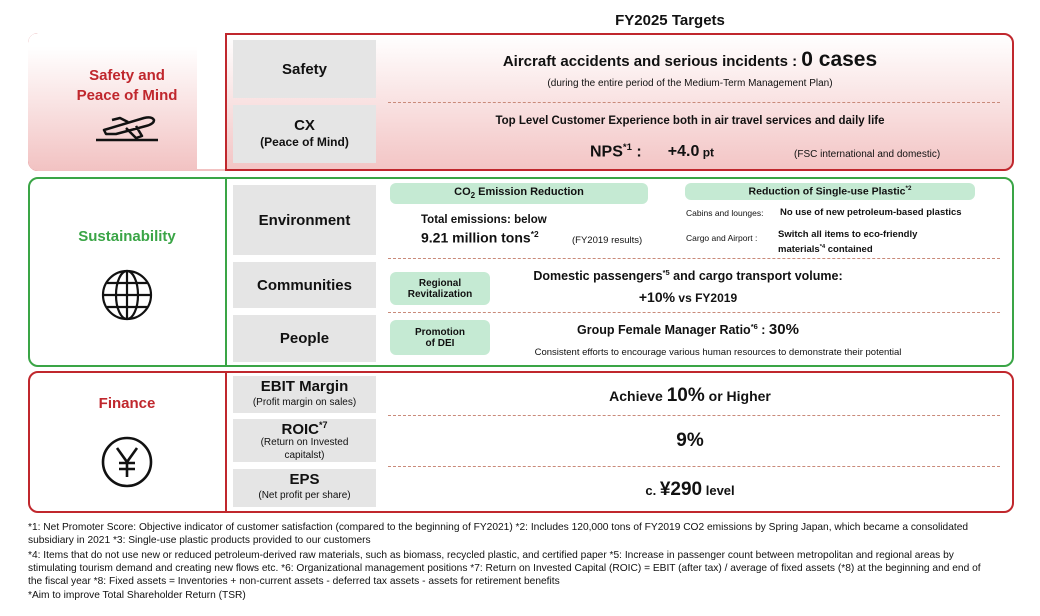 Image resolution: width=1040 pixels, height=616 pixels. I want to click on row-label: Safety, so click(304, 69).